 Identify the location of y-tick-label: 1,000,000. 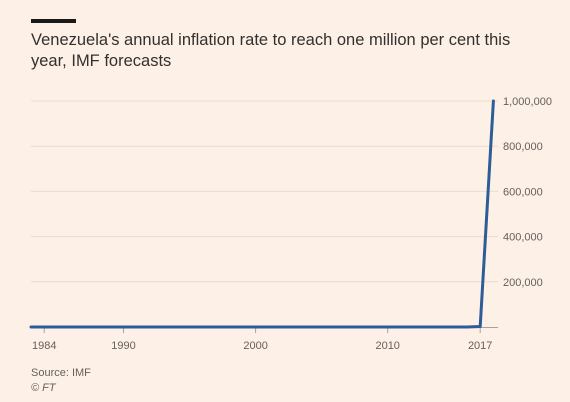
(527, 102).